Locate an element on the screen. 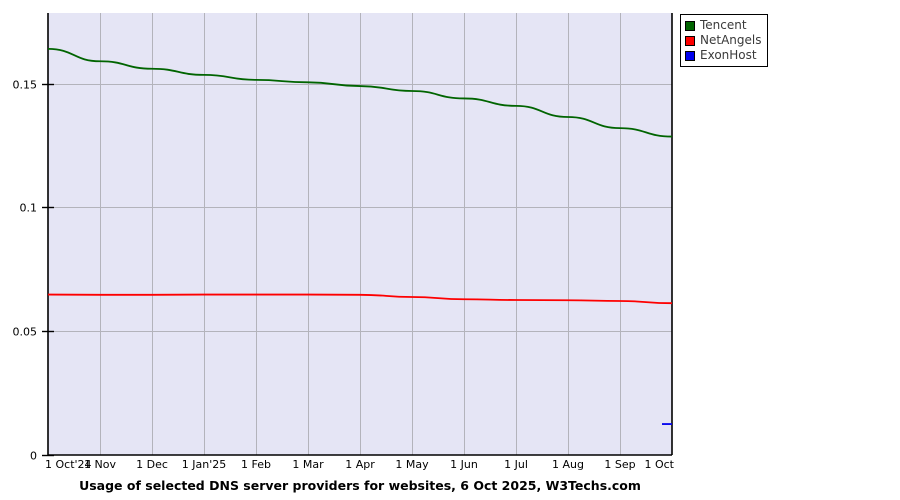 This screenshot has width=900, height=500. x-tick-label: 1 Oct is located at coordinates (659, 464).